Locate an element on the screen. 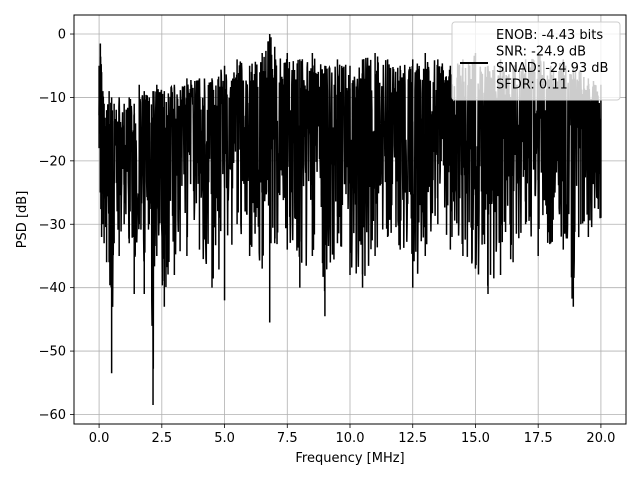  y-tick-label: −60 is located at coordinates (52, 415).